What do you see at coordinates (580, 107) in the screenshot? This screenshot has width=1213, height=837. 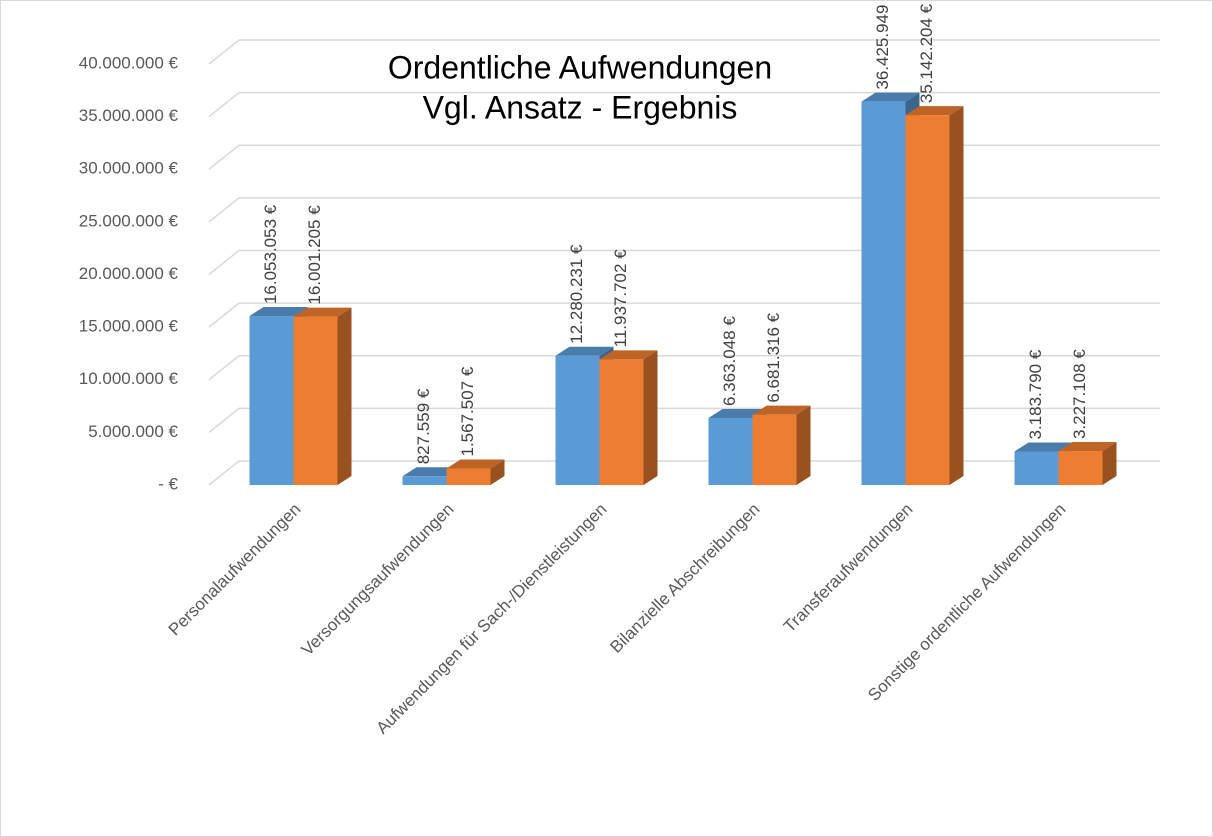 I see `chart-title: Vgl. Ansatz - Ergebnis` at bounding box center [580, 107].